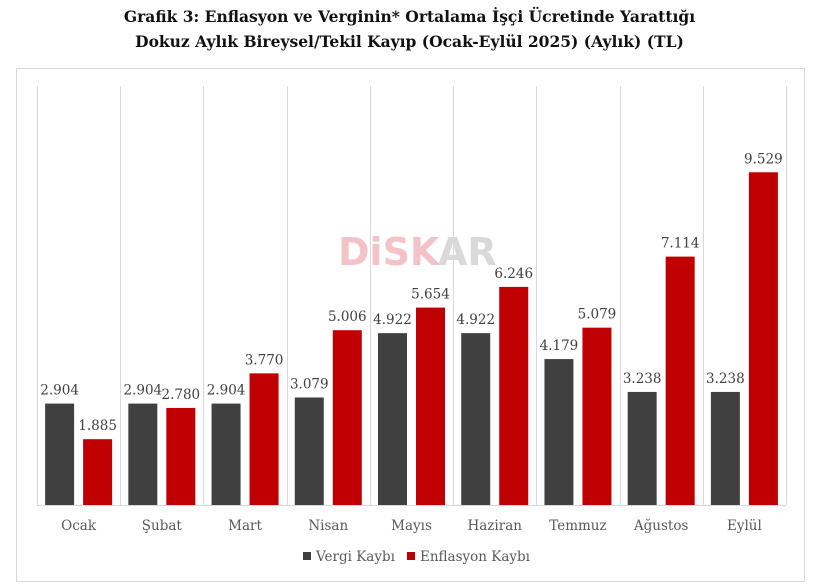 The image size is (819, 586). What do you see at coordinates (347, 317) in the screenshot?
I see `data-label: 5.006` at bounding box center [347, 317].